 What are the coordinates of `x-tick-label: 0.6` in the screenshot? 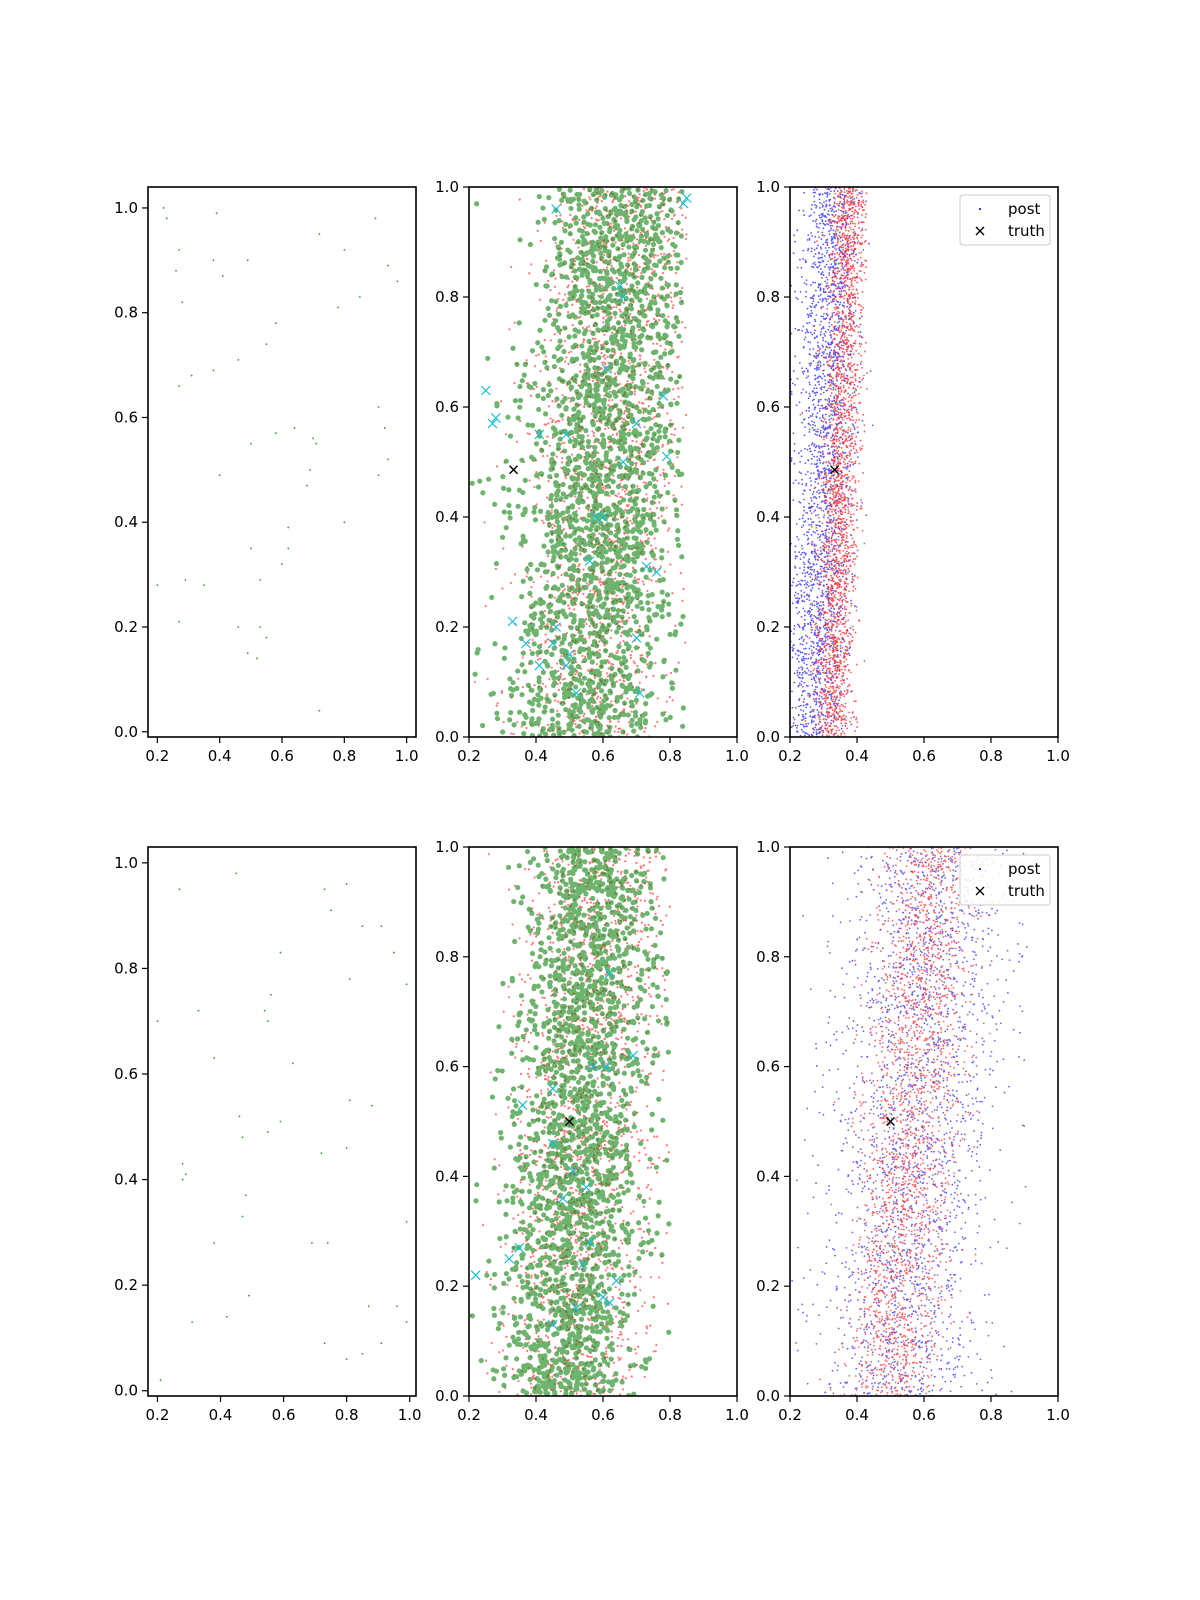 It's located at (603, 756).